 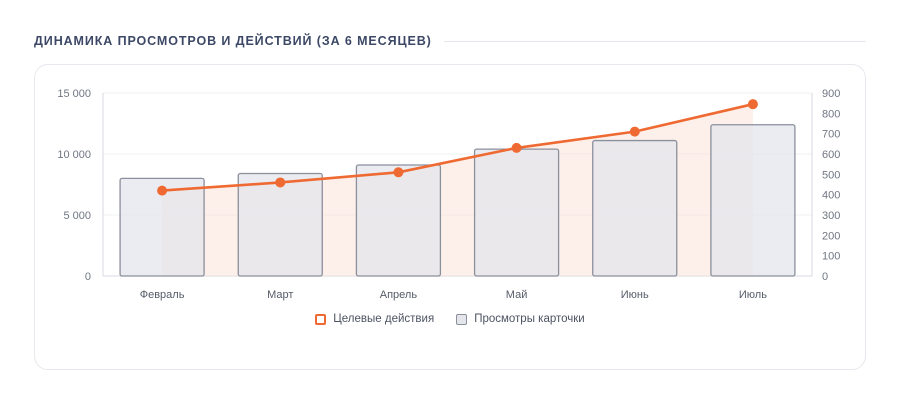 I want to click on y-right-tick-label: 0, so click(x=825, y=277).